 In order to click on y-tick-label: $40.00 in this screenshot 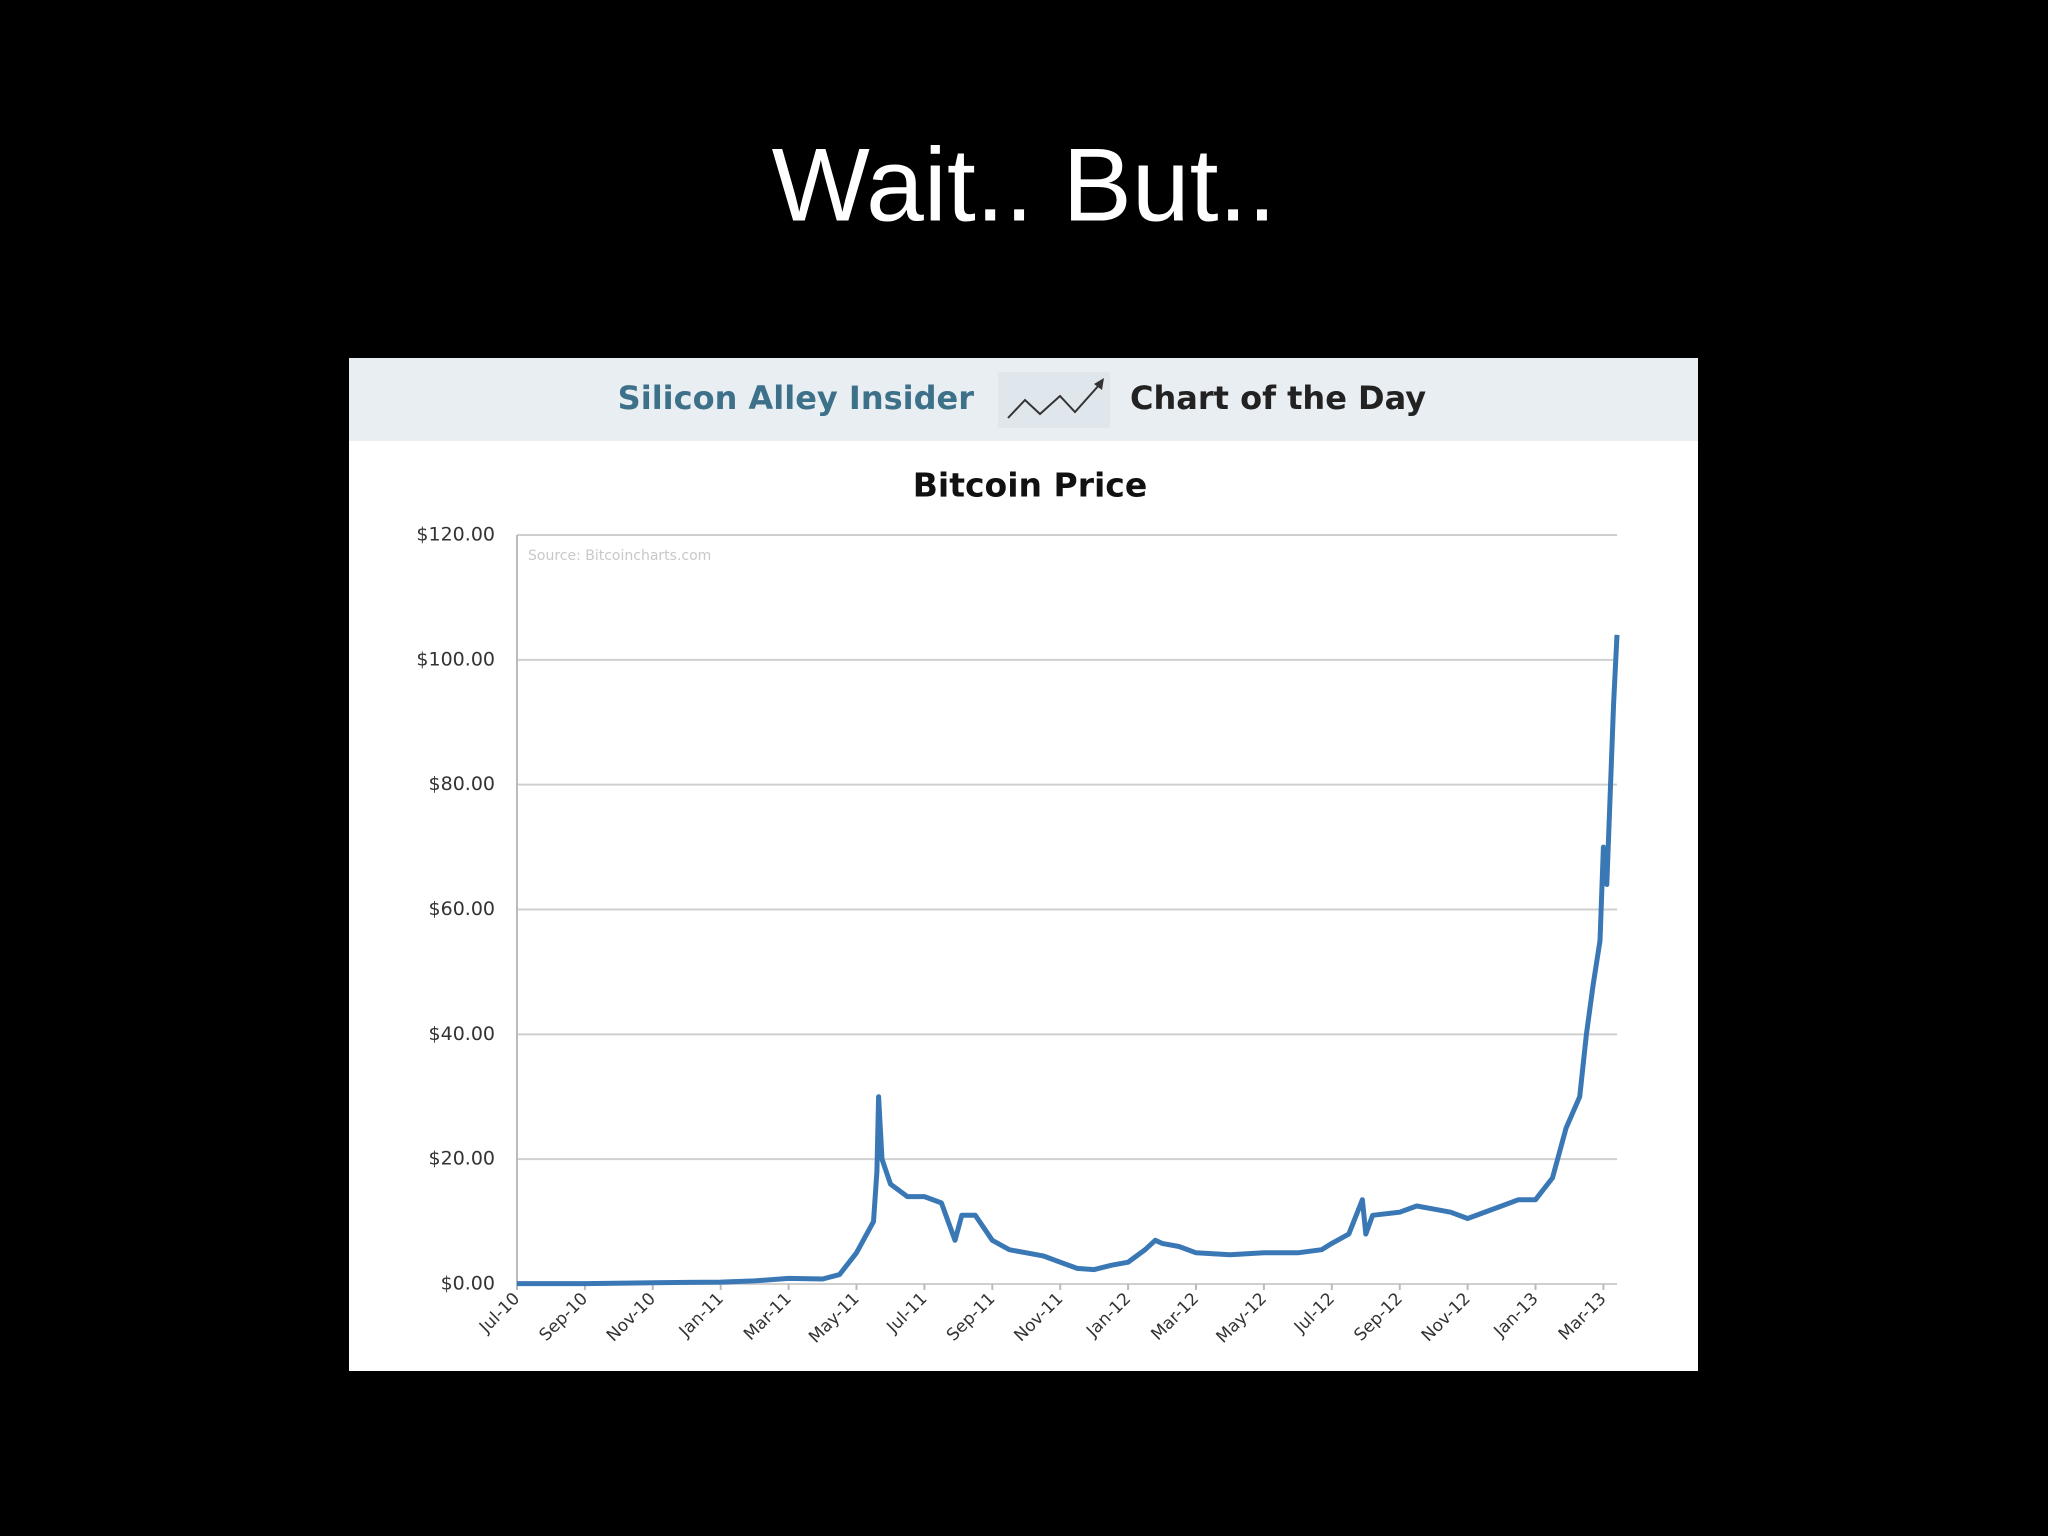, I will do `click(462, 1034)`.